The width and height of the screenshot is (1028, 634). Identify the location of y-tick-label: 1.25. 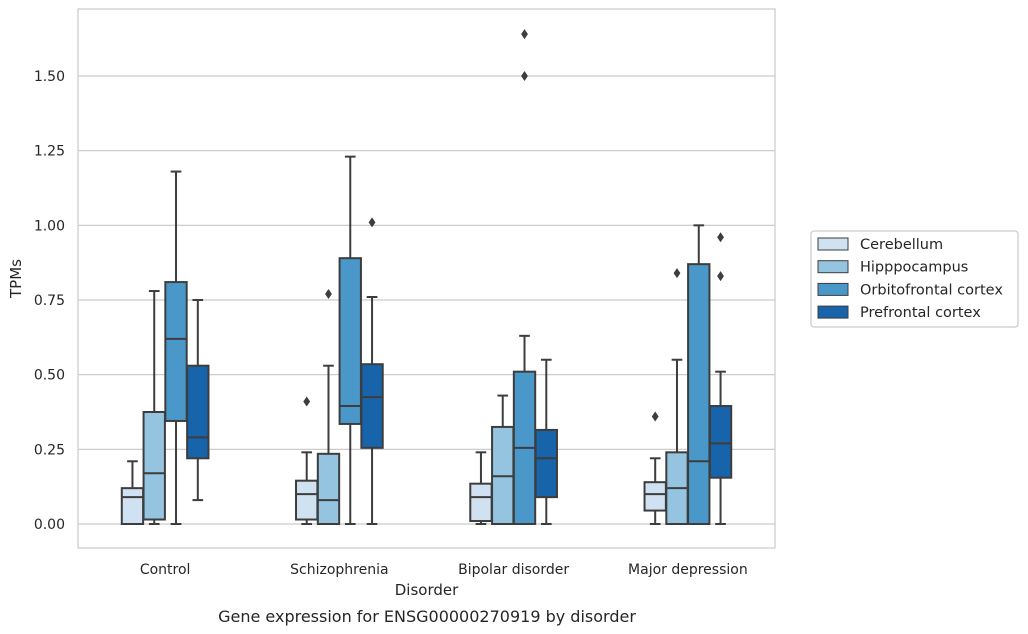
(49, 152).